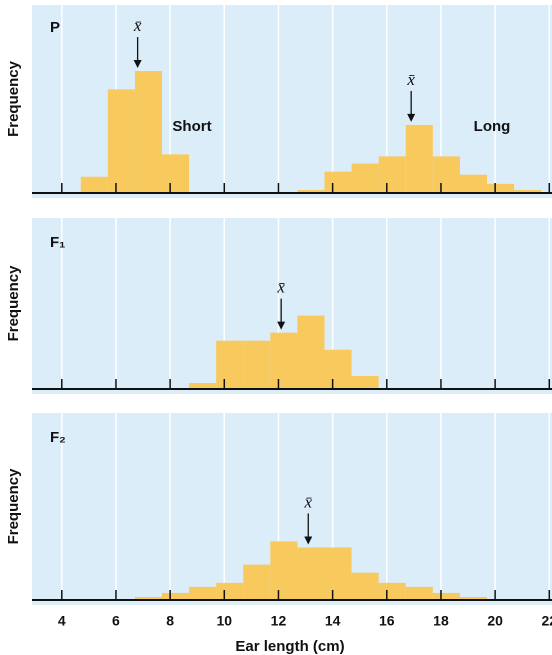  What do you see at coordinates (547, 621) in the screenshot?
I see `x-tick-label: 22` at bounding box center [547, 621].